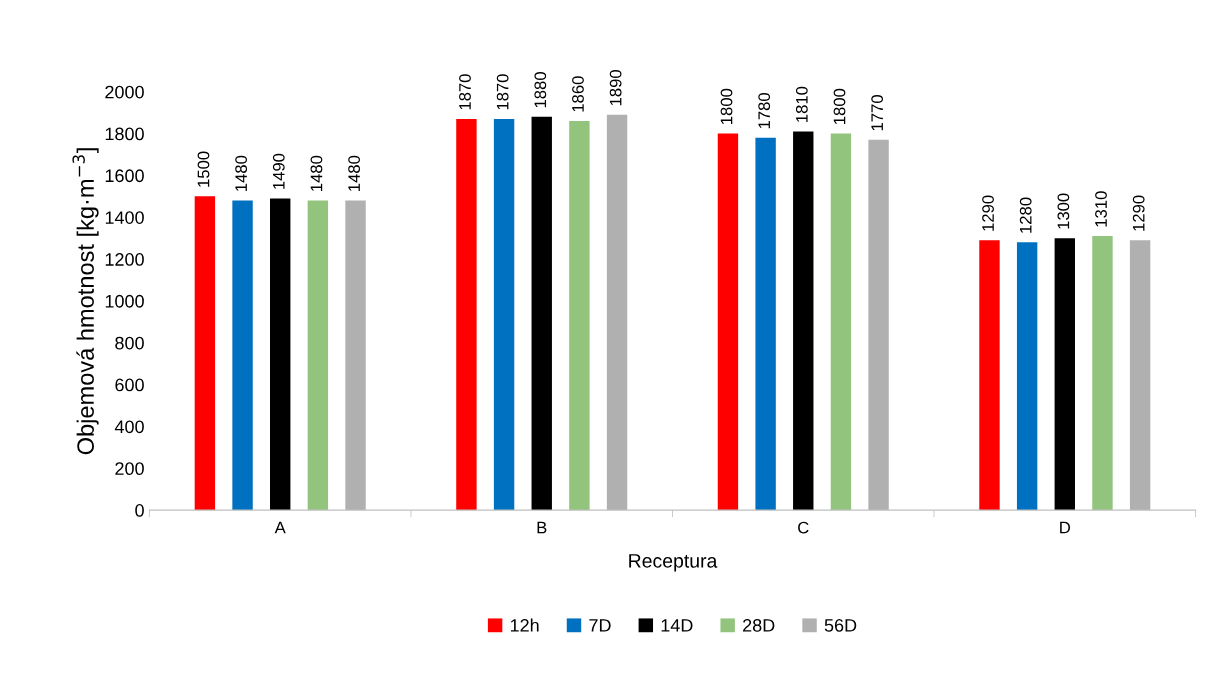 The width and height of the screenshot is (1215, 695). Describe the element at coordinates (124, 259) in the screenshot. I see `y-tick-label: 1200` at that location.